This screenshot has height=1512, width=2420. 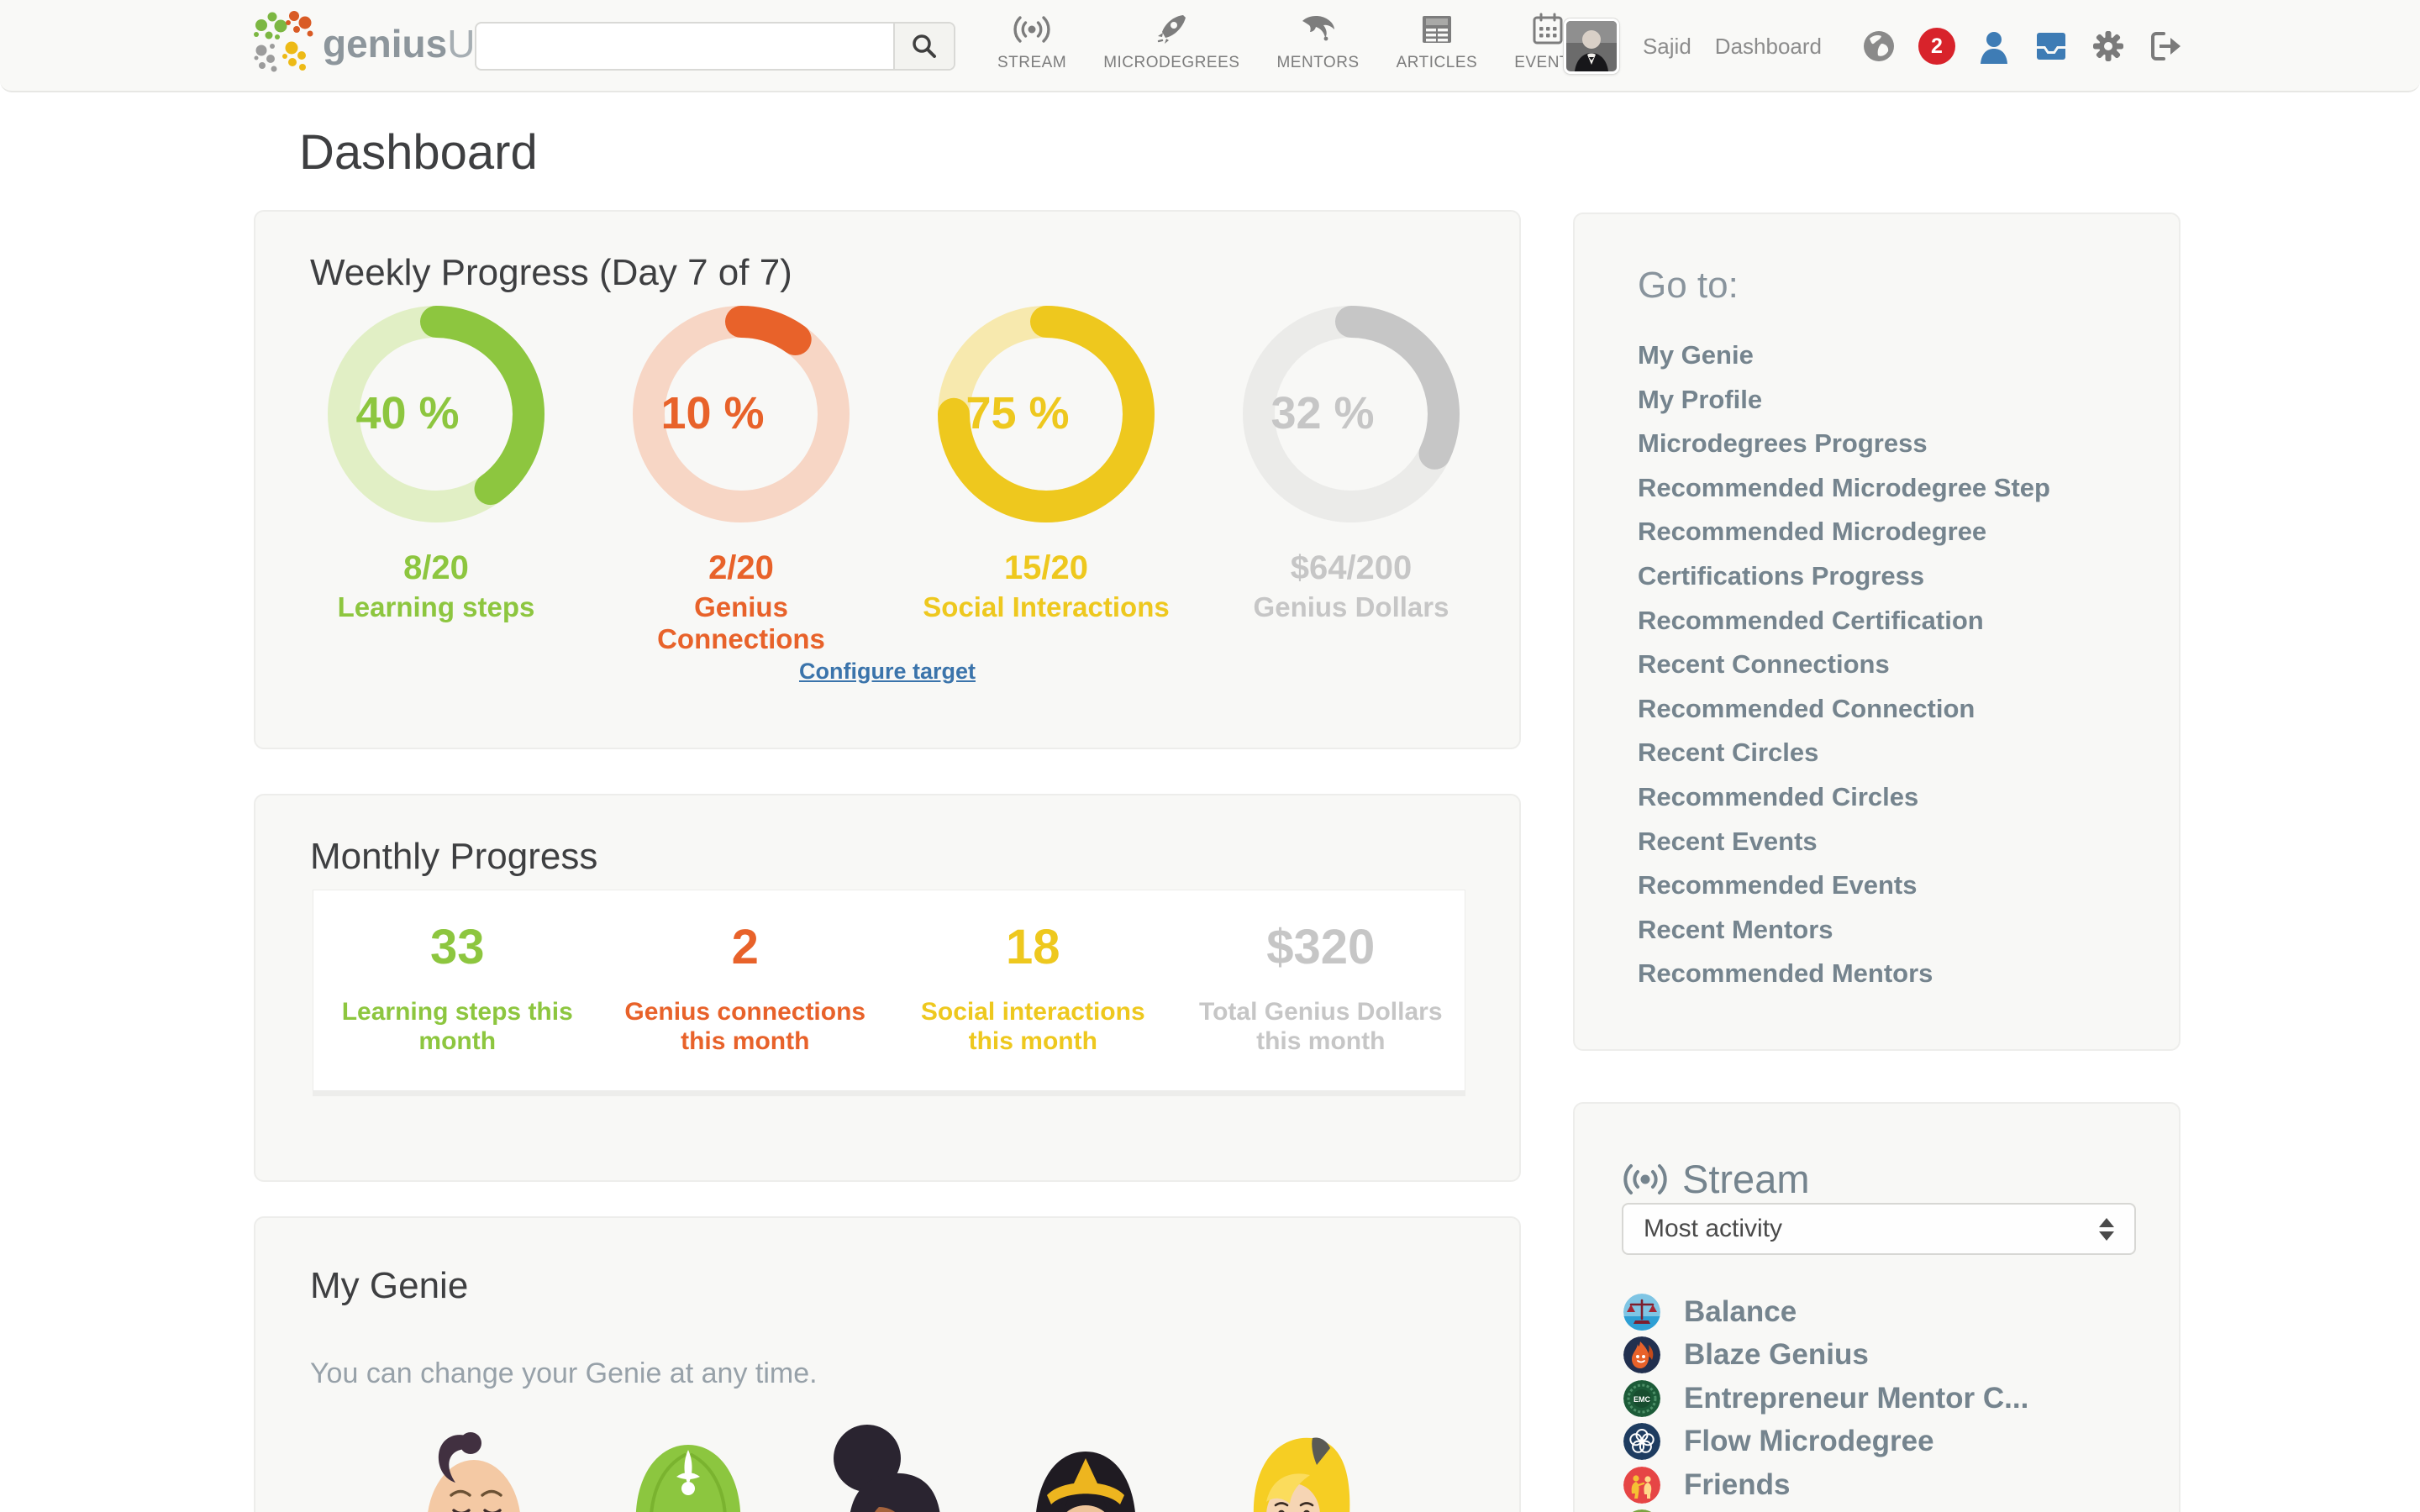 What do you see at coordinates (1738, 1484) in the screenshot?
I see `stream-item-label: Friends` at bounding box center [1738, 1484].